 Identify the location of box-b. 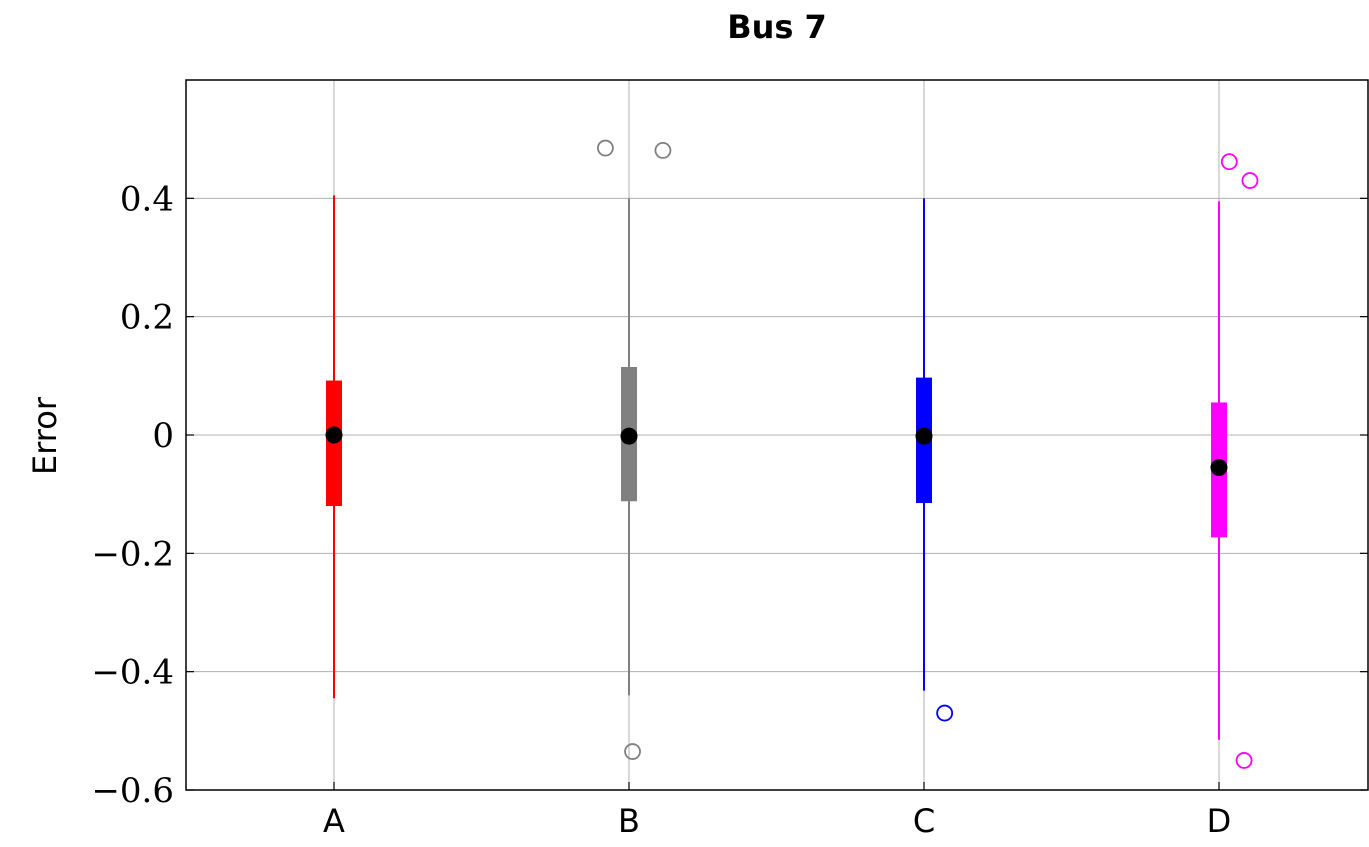
(634, 449).